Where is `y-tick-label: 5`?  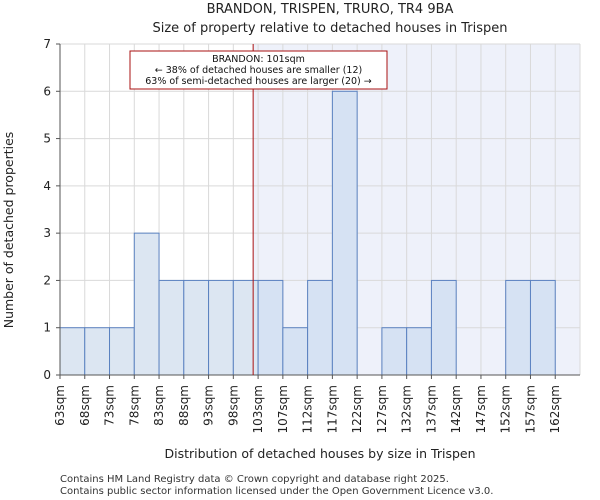
y-tick-label: 5 is located at coordinates (47, 139).